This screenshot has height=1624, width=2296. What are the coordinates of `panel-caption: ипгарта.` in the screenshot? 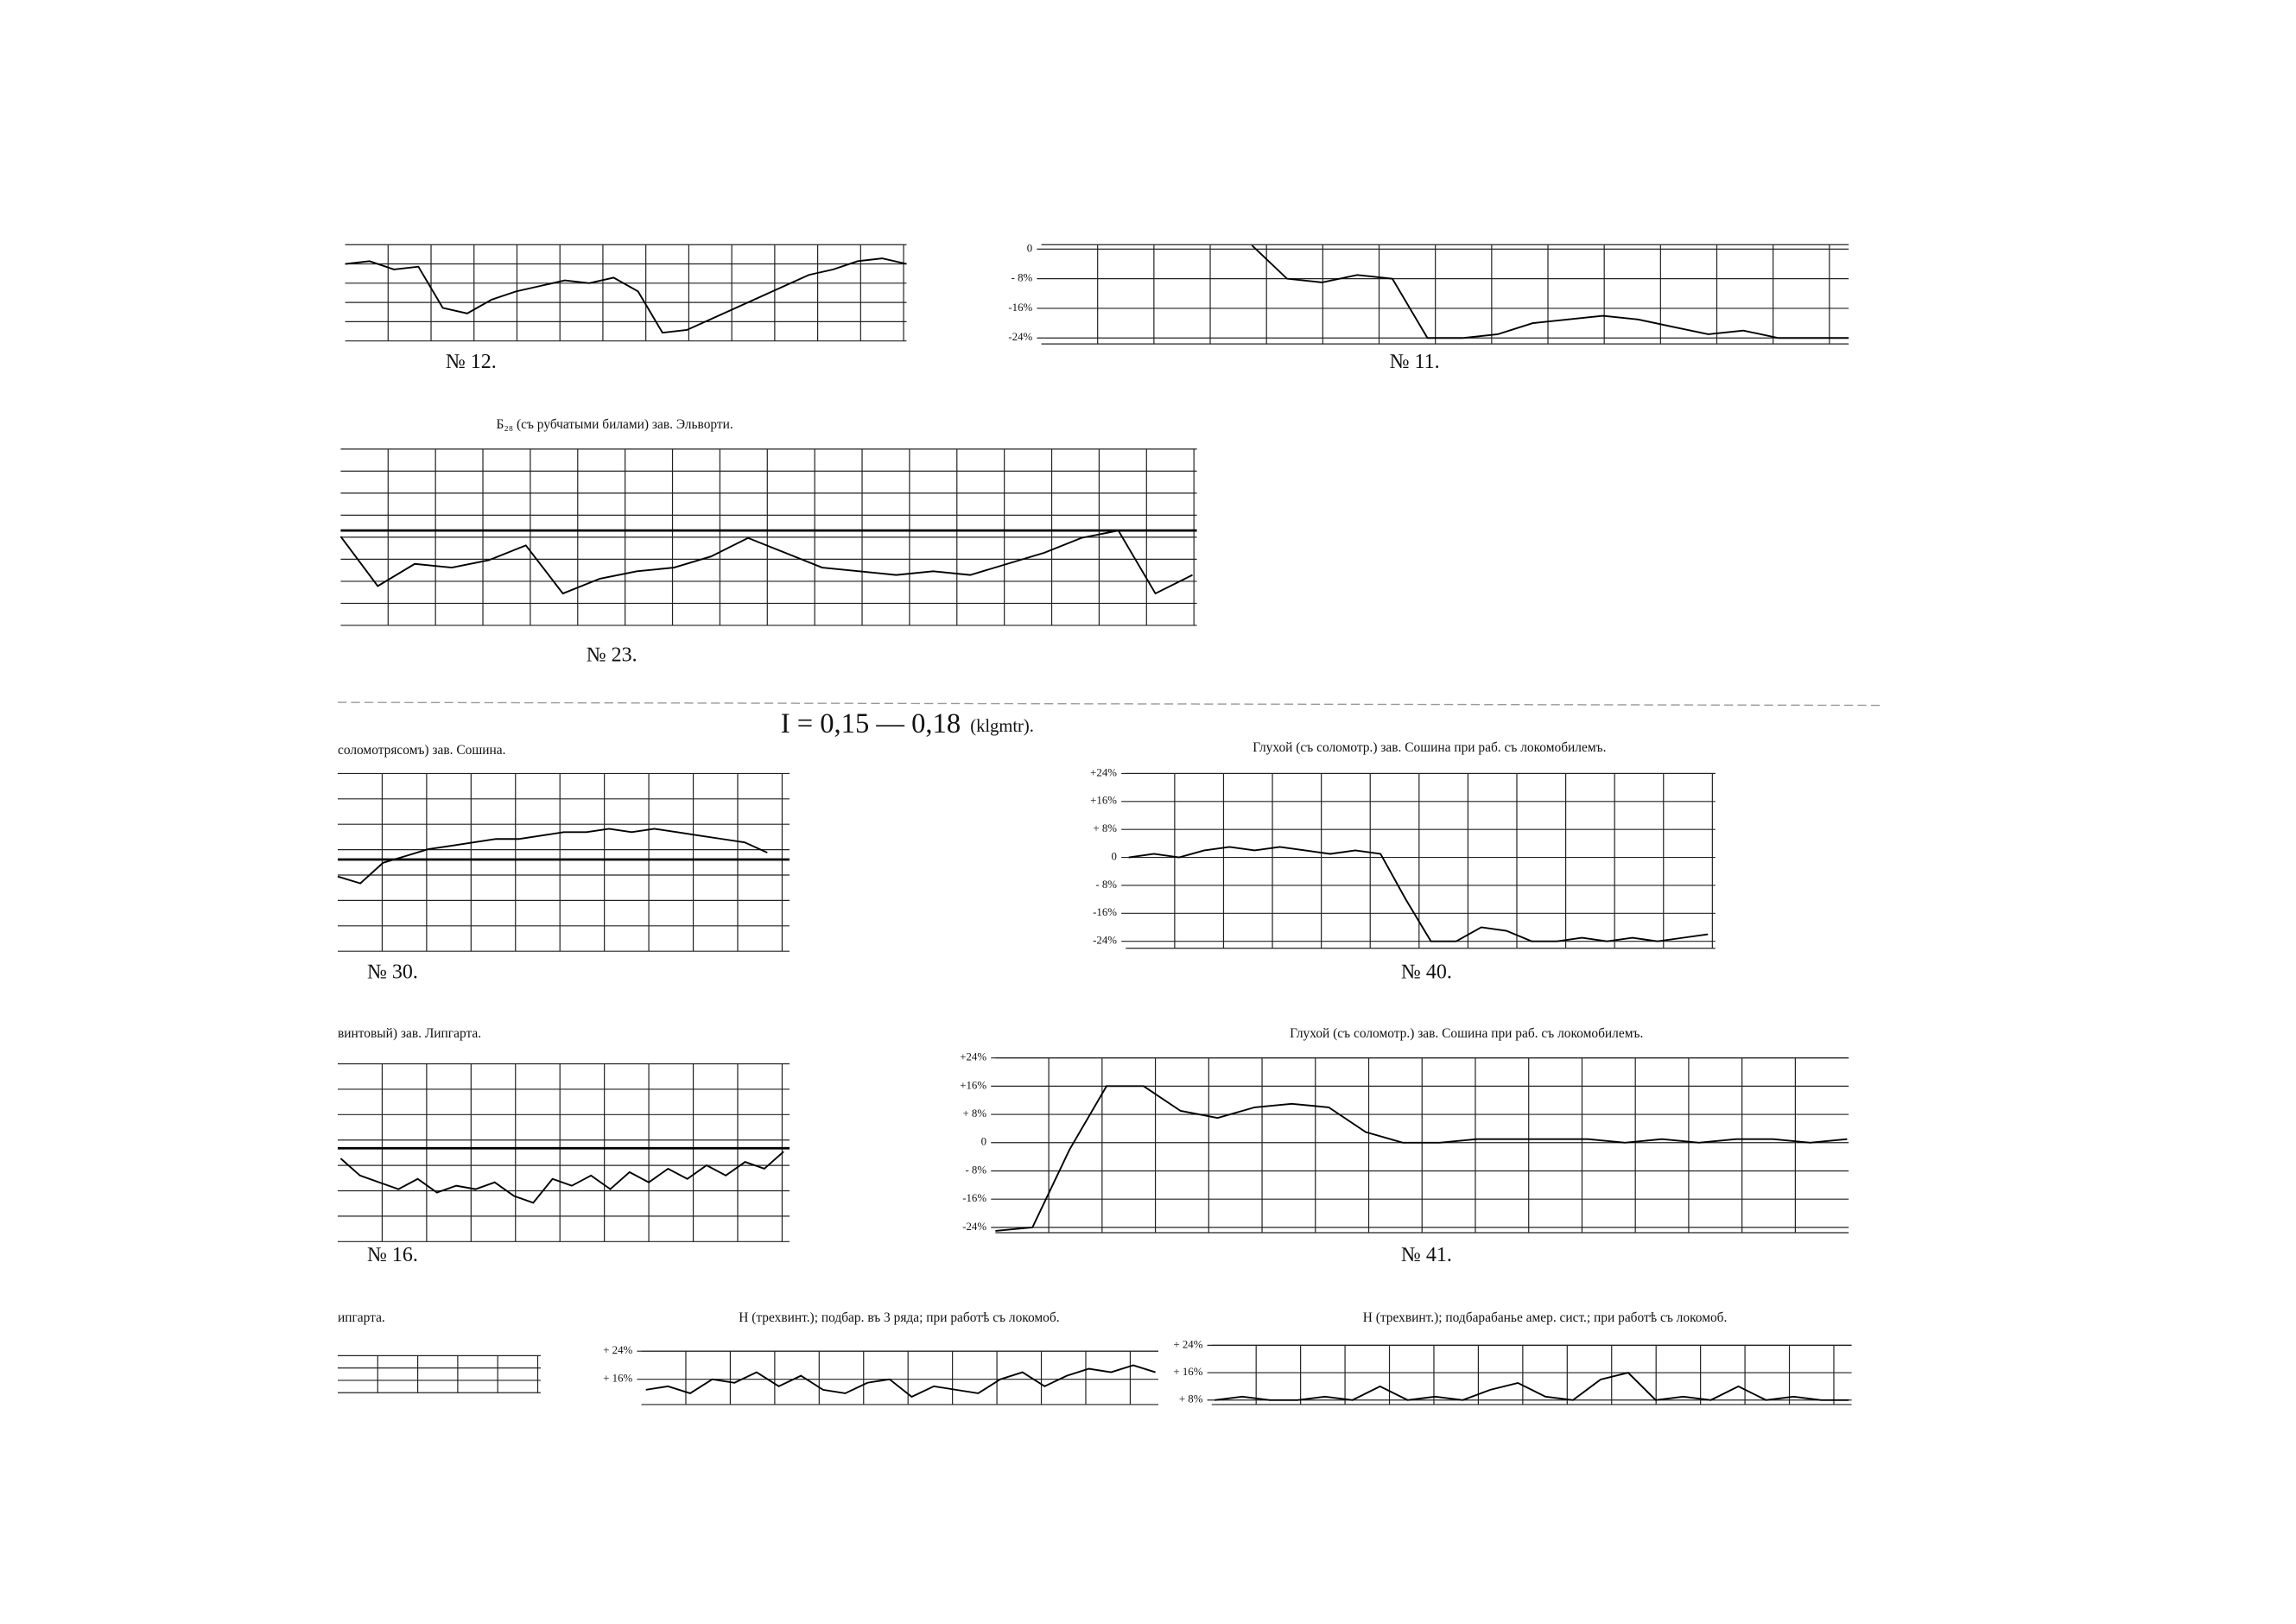 It's located at (361, 1317).